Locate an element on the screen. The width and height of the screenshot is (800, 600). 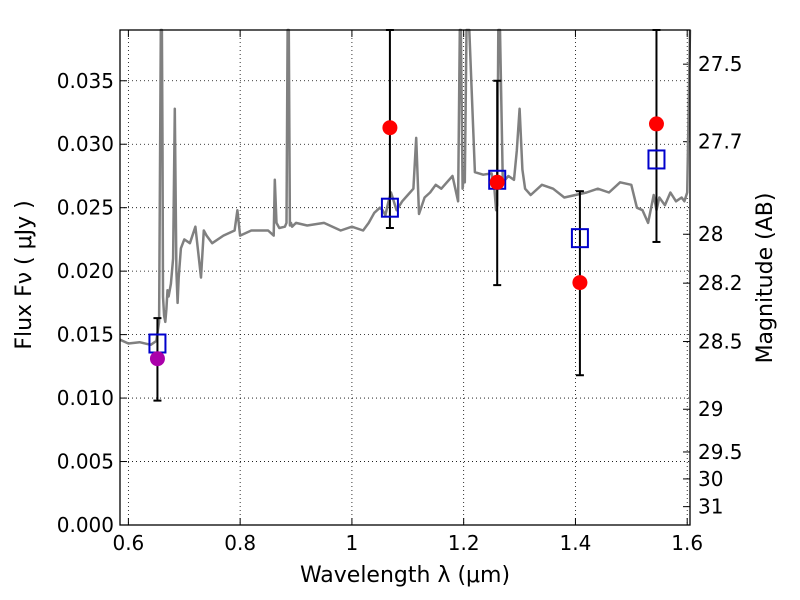
y2-axis-label: Magnitude (AB) is located at coordinates (765, 278).